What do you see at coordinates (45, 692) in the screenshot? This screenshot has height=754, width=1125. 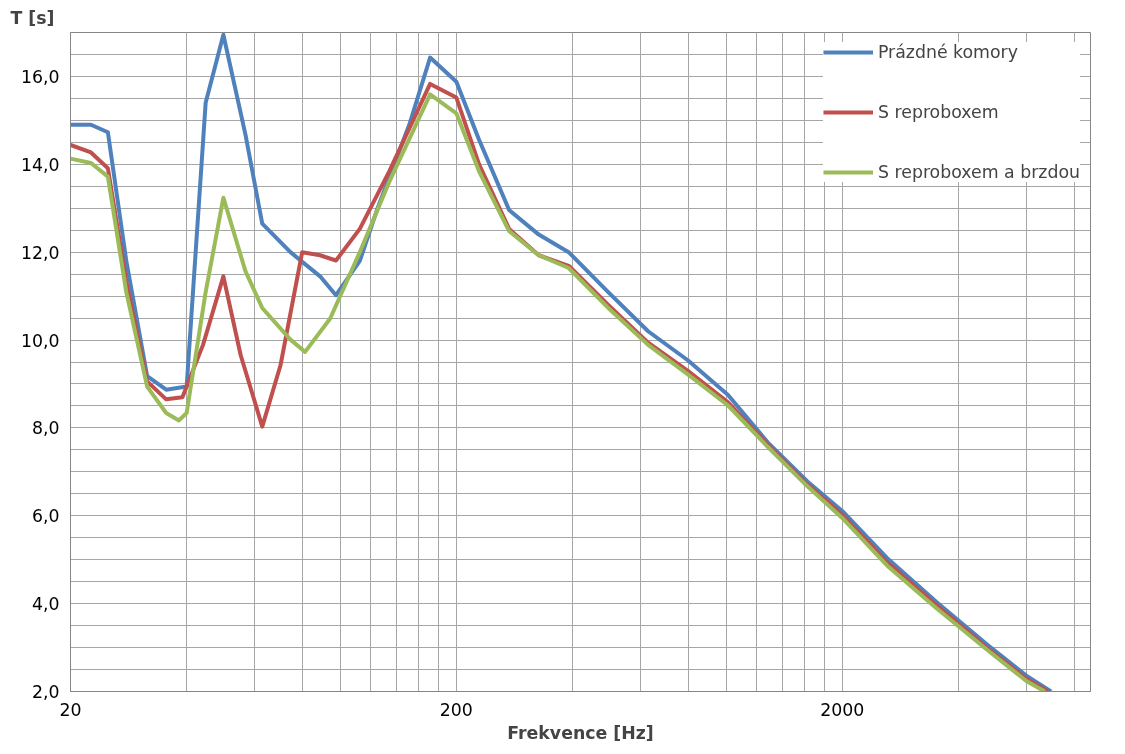 I see `y-tick-label: 2,0` at bounding box center [45, 692].